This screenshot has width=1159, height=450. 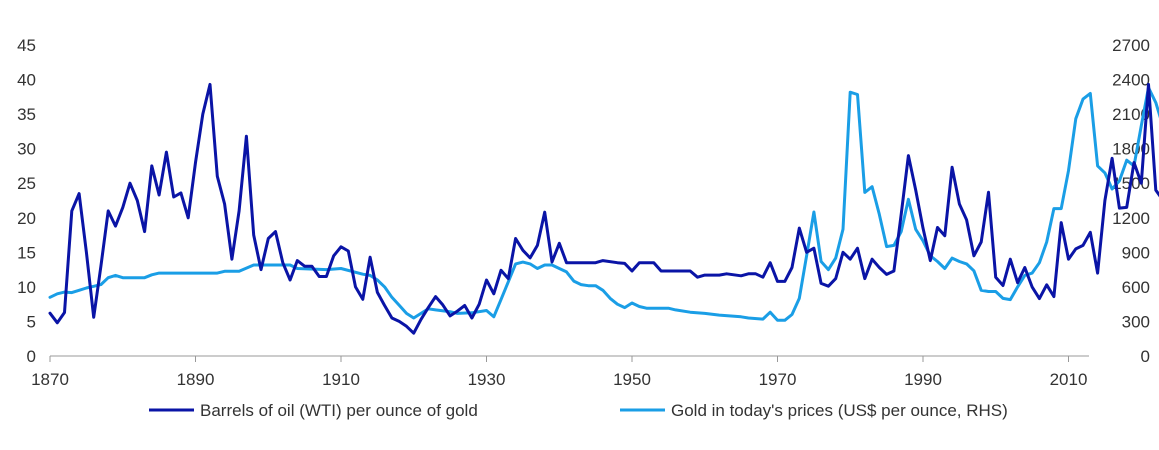 What do you see at coordinates (1136, 287) in the screenshot?
I see `right-axis-tick-label: 600` at bounding box center [1136, 287].